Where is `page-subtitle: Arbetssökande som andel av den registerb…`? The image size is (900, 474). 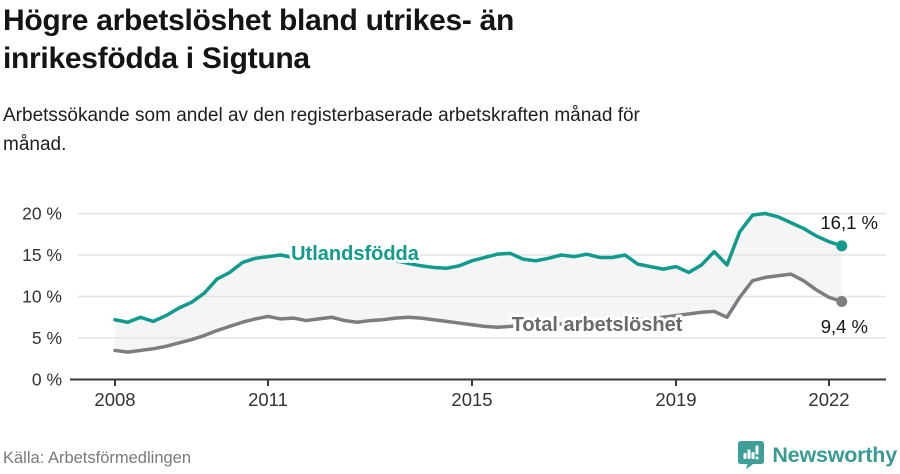
page-subtitle: Arbetssökande som andel av den registerb… is located at coordinates (321, 130).